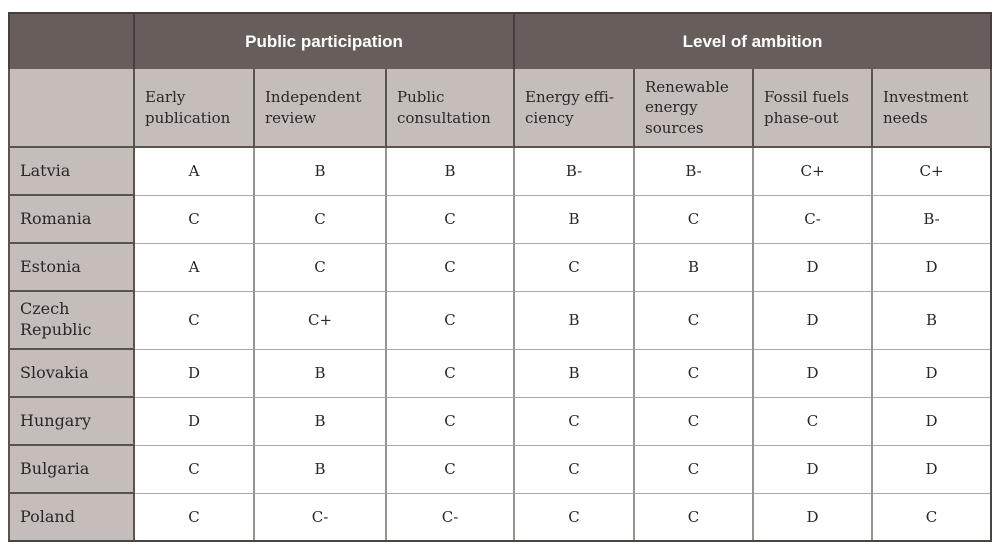 The width and height of the screenshot is (1000, 555). Describe the element at coordinates (71, 517) in the screenshot. I see `country-label: Poland` at that location.